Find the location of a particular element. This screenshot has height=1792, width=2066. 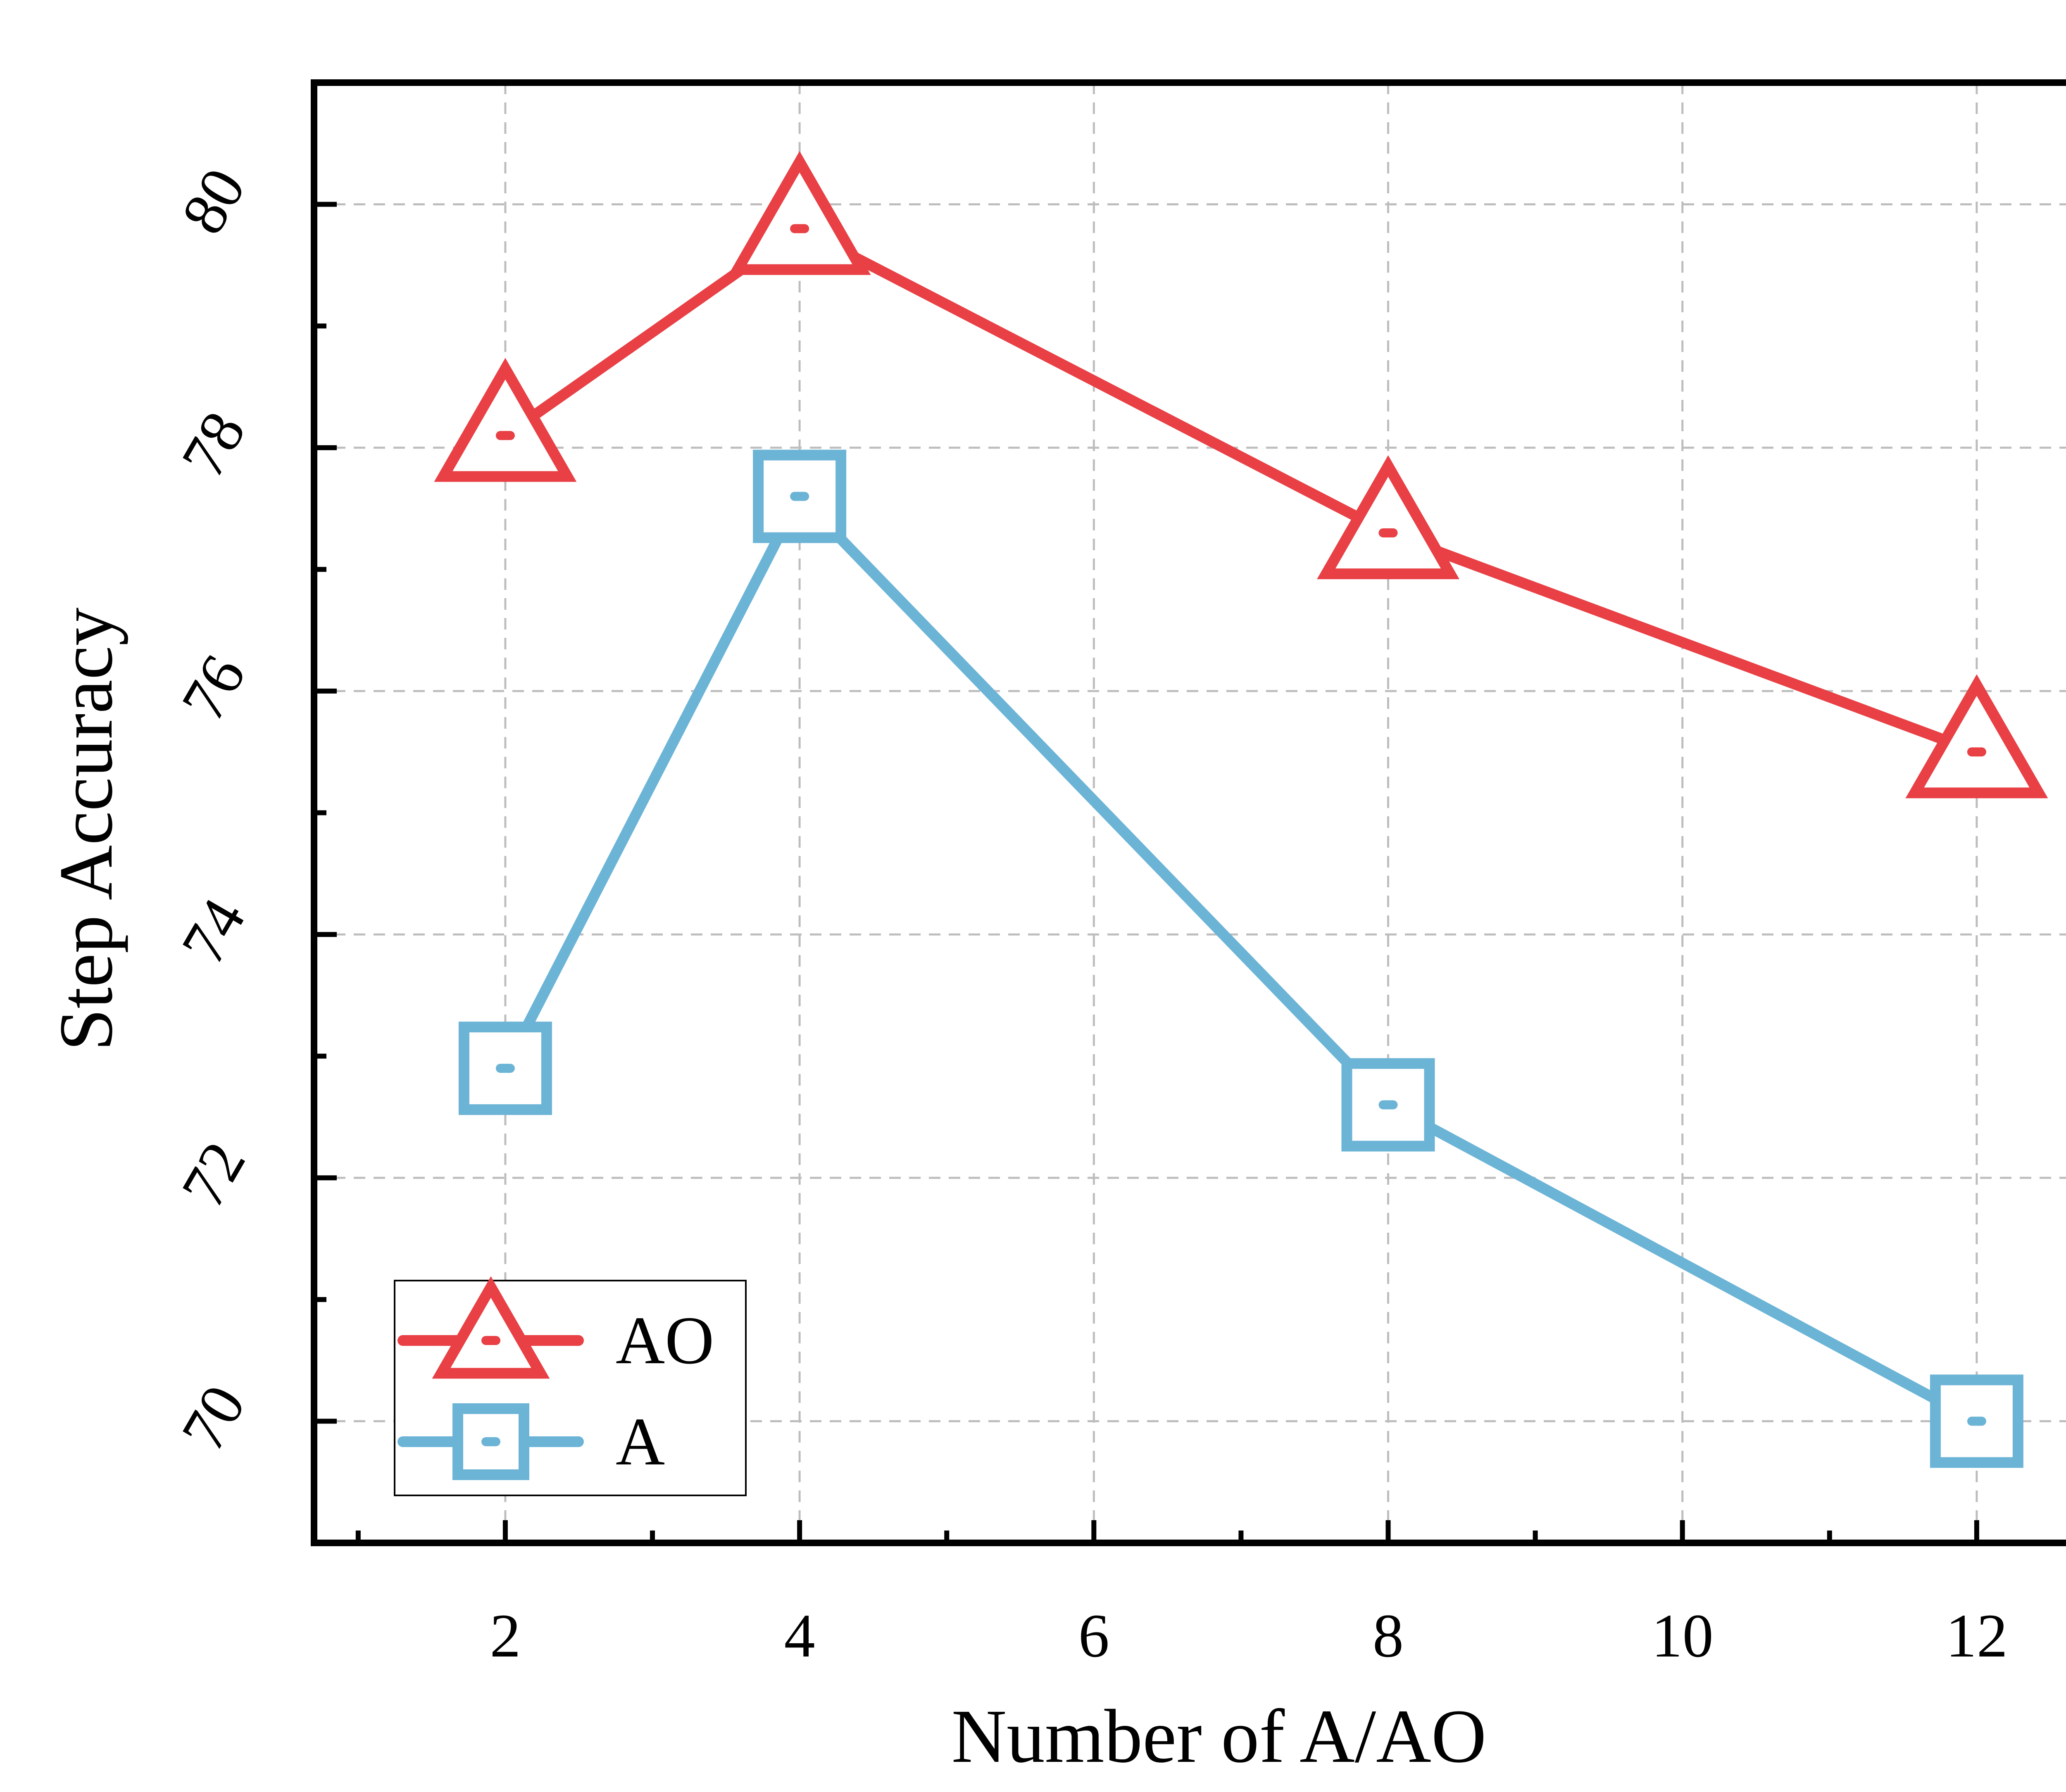

x-tick-label: 8 is located at coordinates (1388, 1636).